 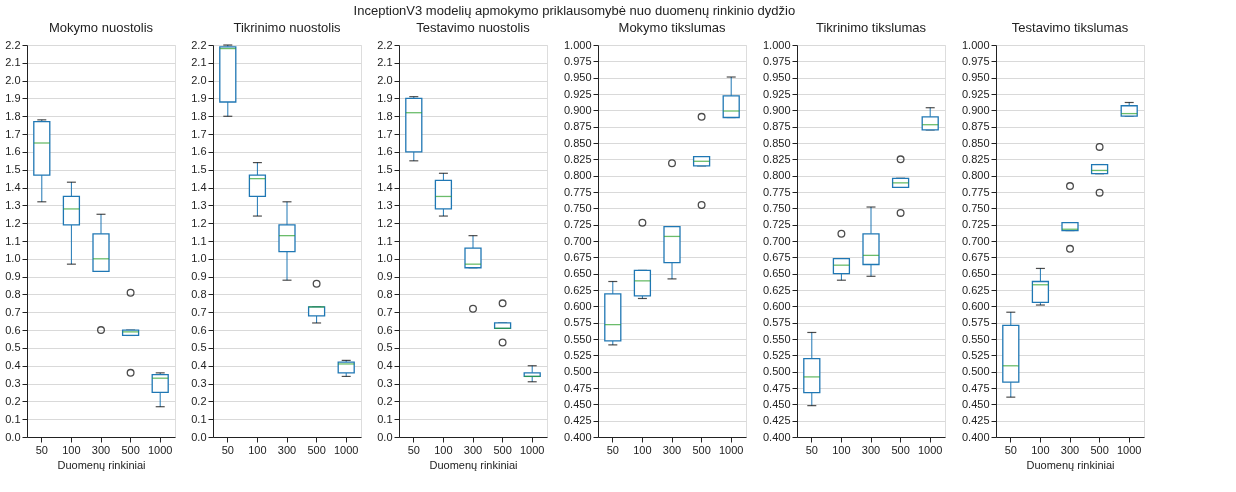 What do you see at coordinates (776, 256) in the screenshot?
I see `y-tick-label: 0.675` at bounding box center [776, 256].